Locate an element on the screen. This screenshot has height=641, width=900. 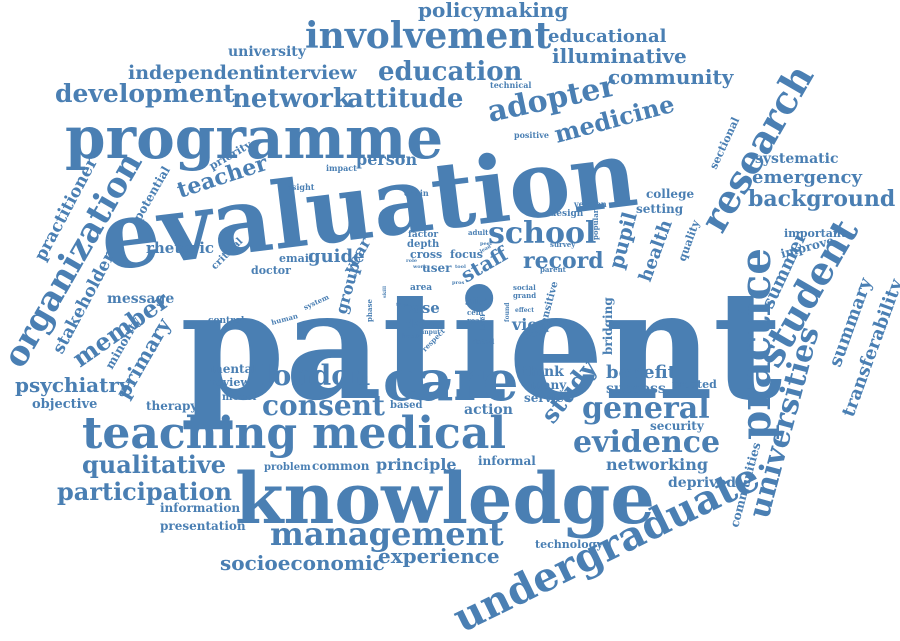
word-london: london is located at coordinates (316, 375).